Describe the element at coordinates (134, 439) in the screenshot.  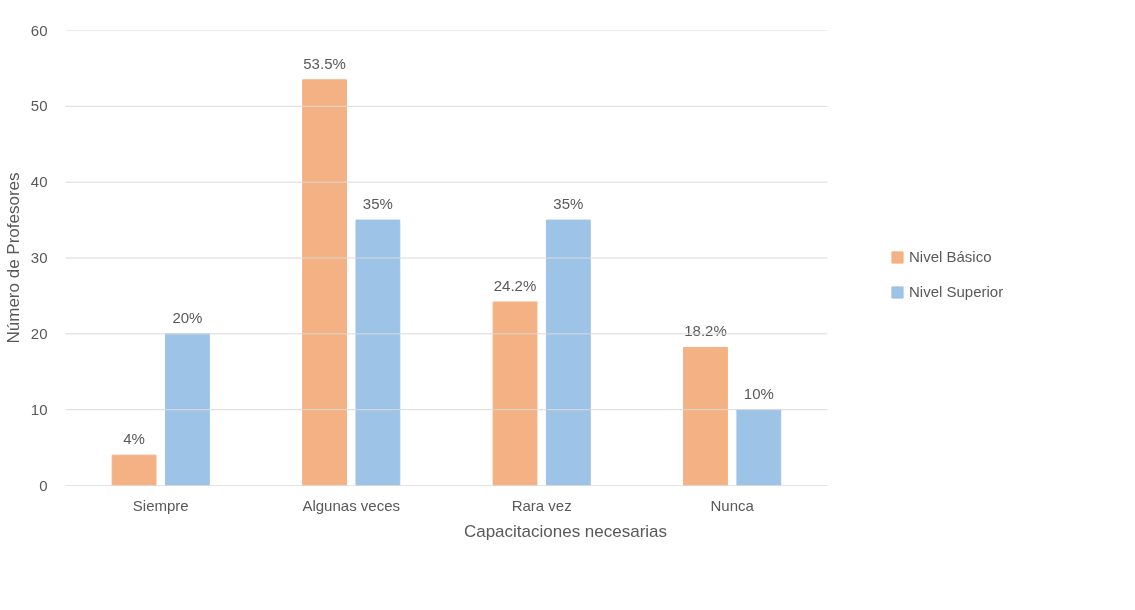
I see `data-label: 4%` at that location.